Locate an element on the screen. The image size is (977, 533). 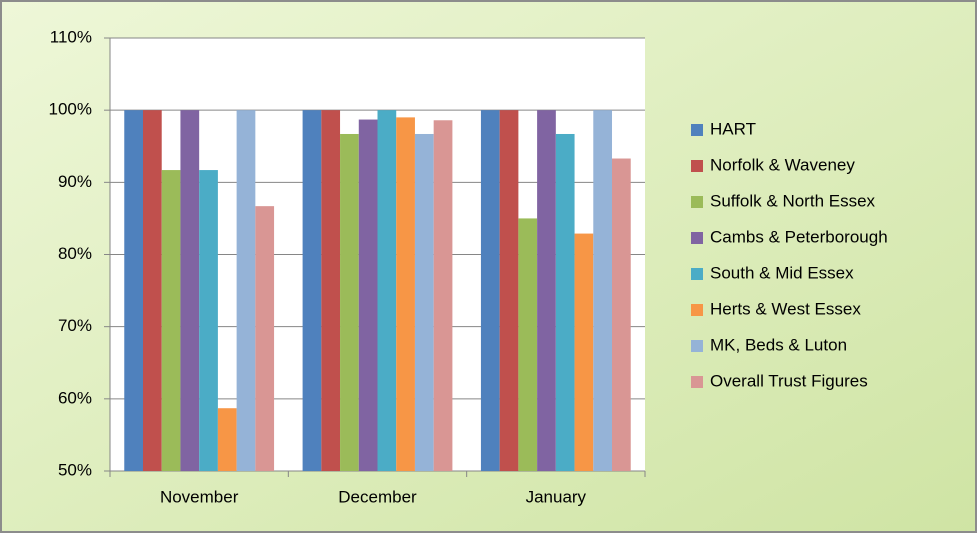
legend-label: Overall Trust Figures is located at coordinates (789, 380).